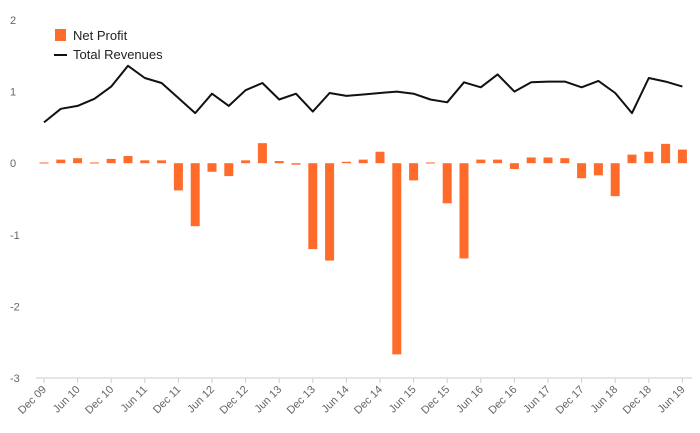  Describe the element at coordinates (502, 400) in the screenshot. I see `x-tick-label: Dec 16` at that location.